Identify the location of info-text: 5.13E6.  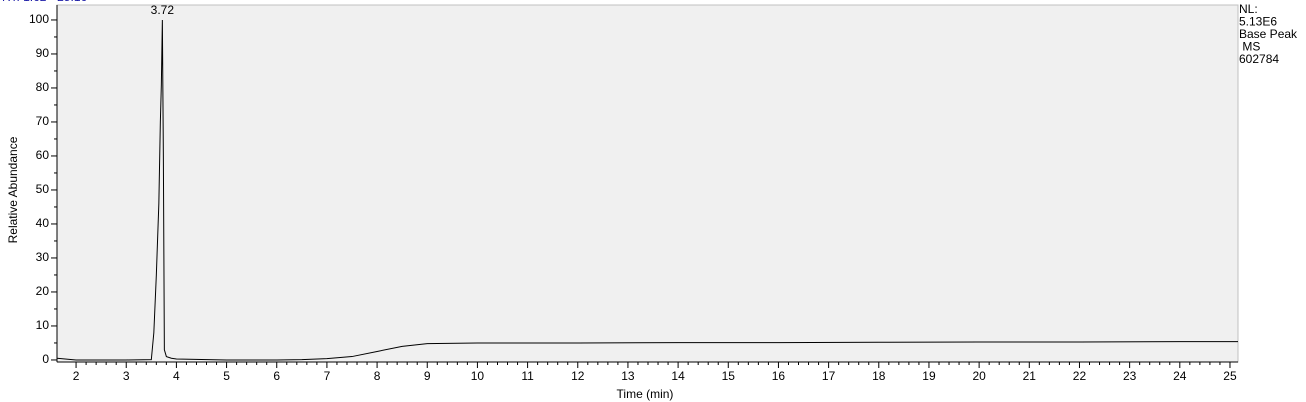
(1258, 22).